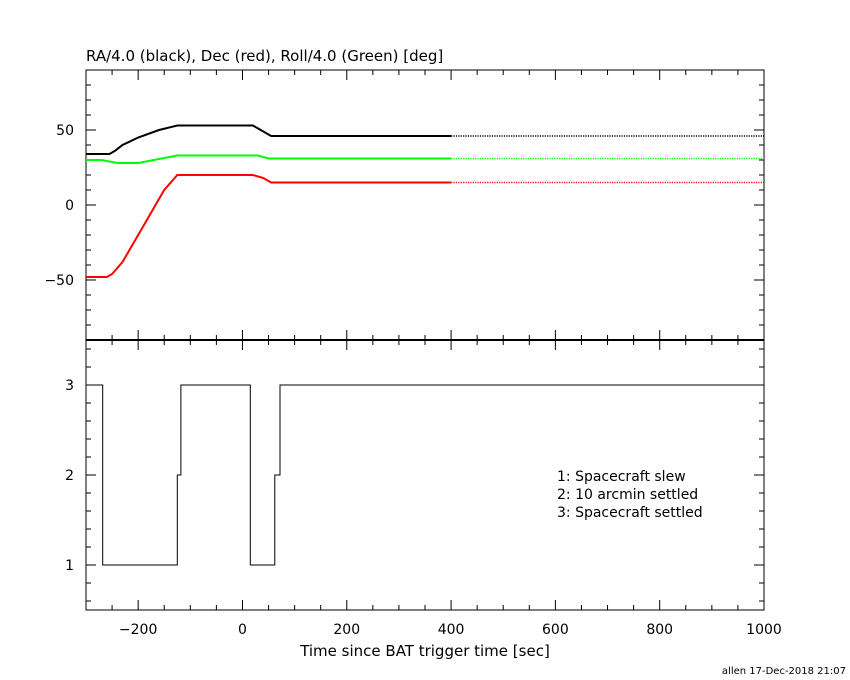 This screenshot has height=680, width=850. What do you see at coordinates (630, 513) in the screenshot?
I see `annotation-settled: 3: Spacecraft settled` at bounding box center [630, 513].